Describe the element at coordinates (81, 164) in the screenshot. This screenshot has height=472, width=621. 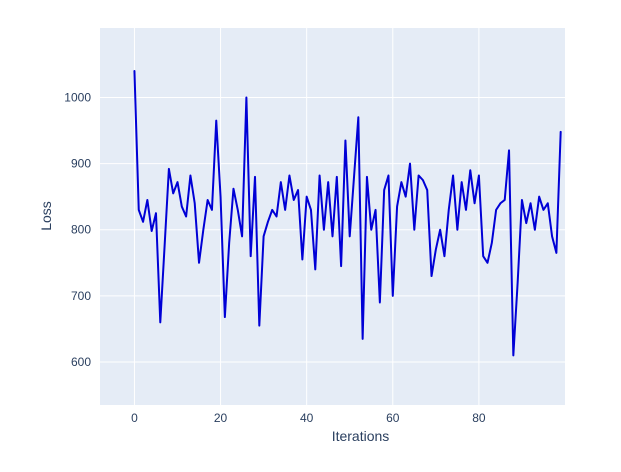
I see `y-tick-label: 900` at that location.